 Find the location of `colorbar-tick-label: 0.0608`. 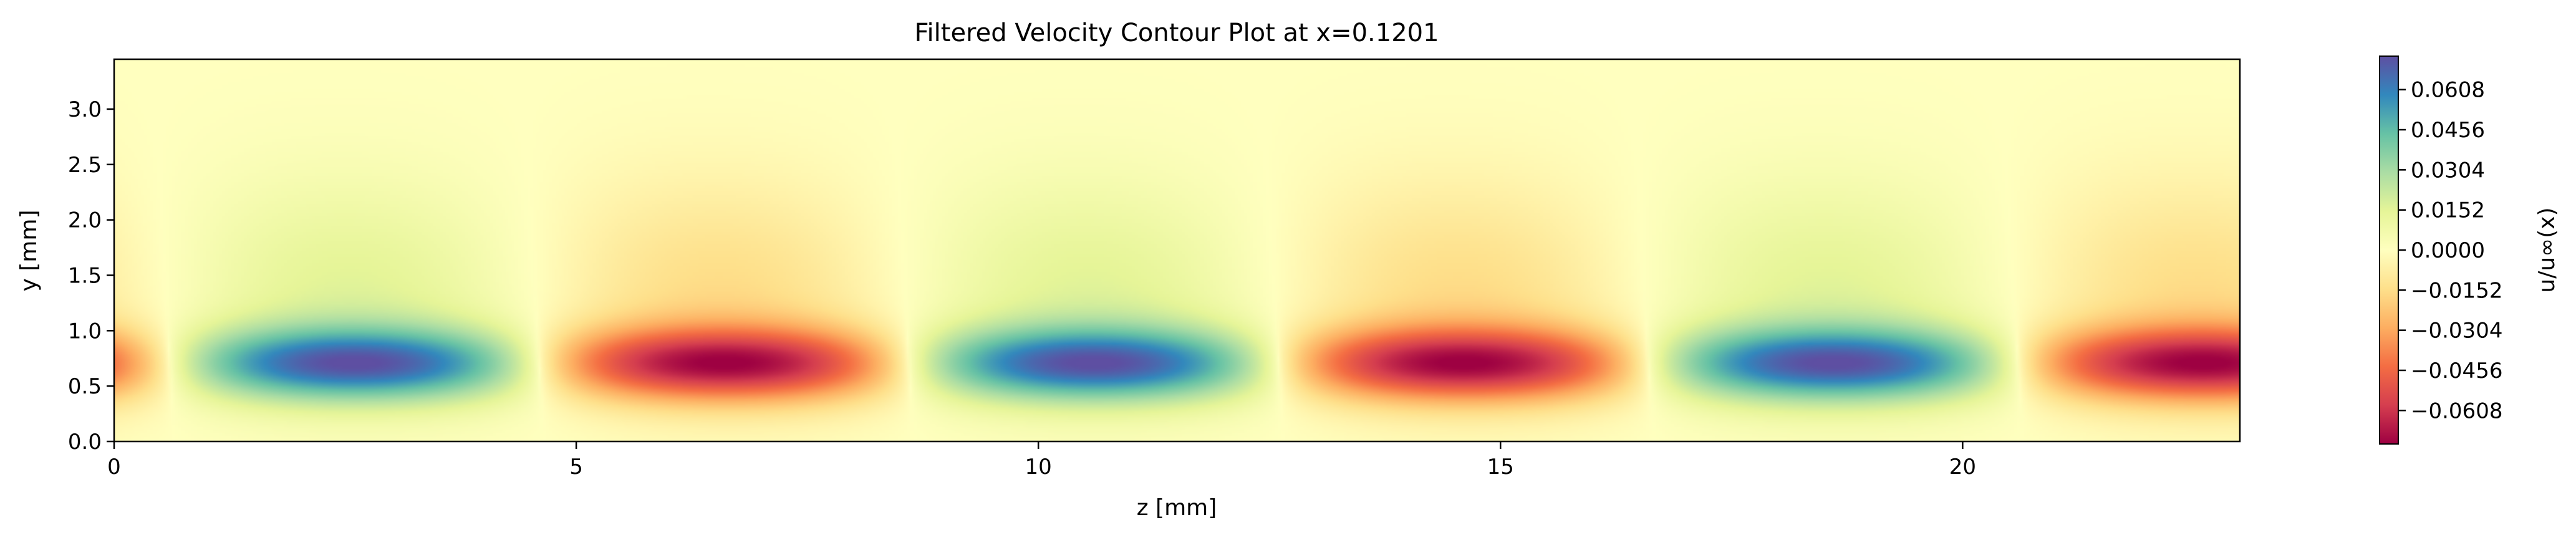

colorbar-tick-label: 0.0608 is located at coordinates (2448, 90).